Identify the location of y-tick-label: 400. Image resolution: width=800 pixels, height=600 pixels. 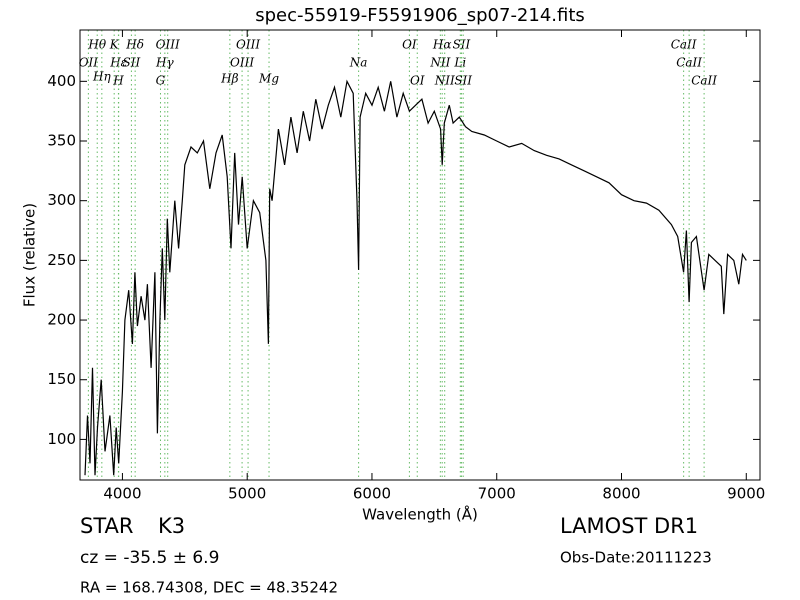
(61, 81).